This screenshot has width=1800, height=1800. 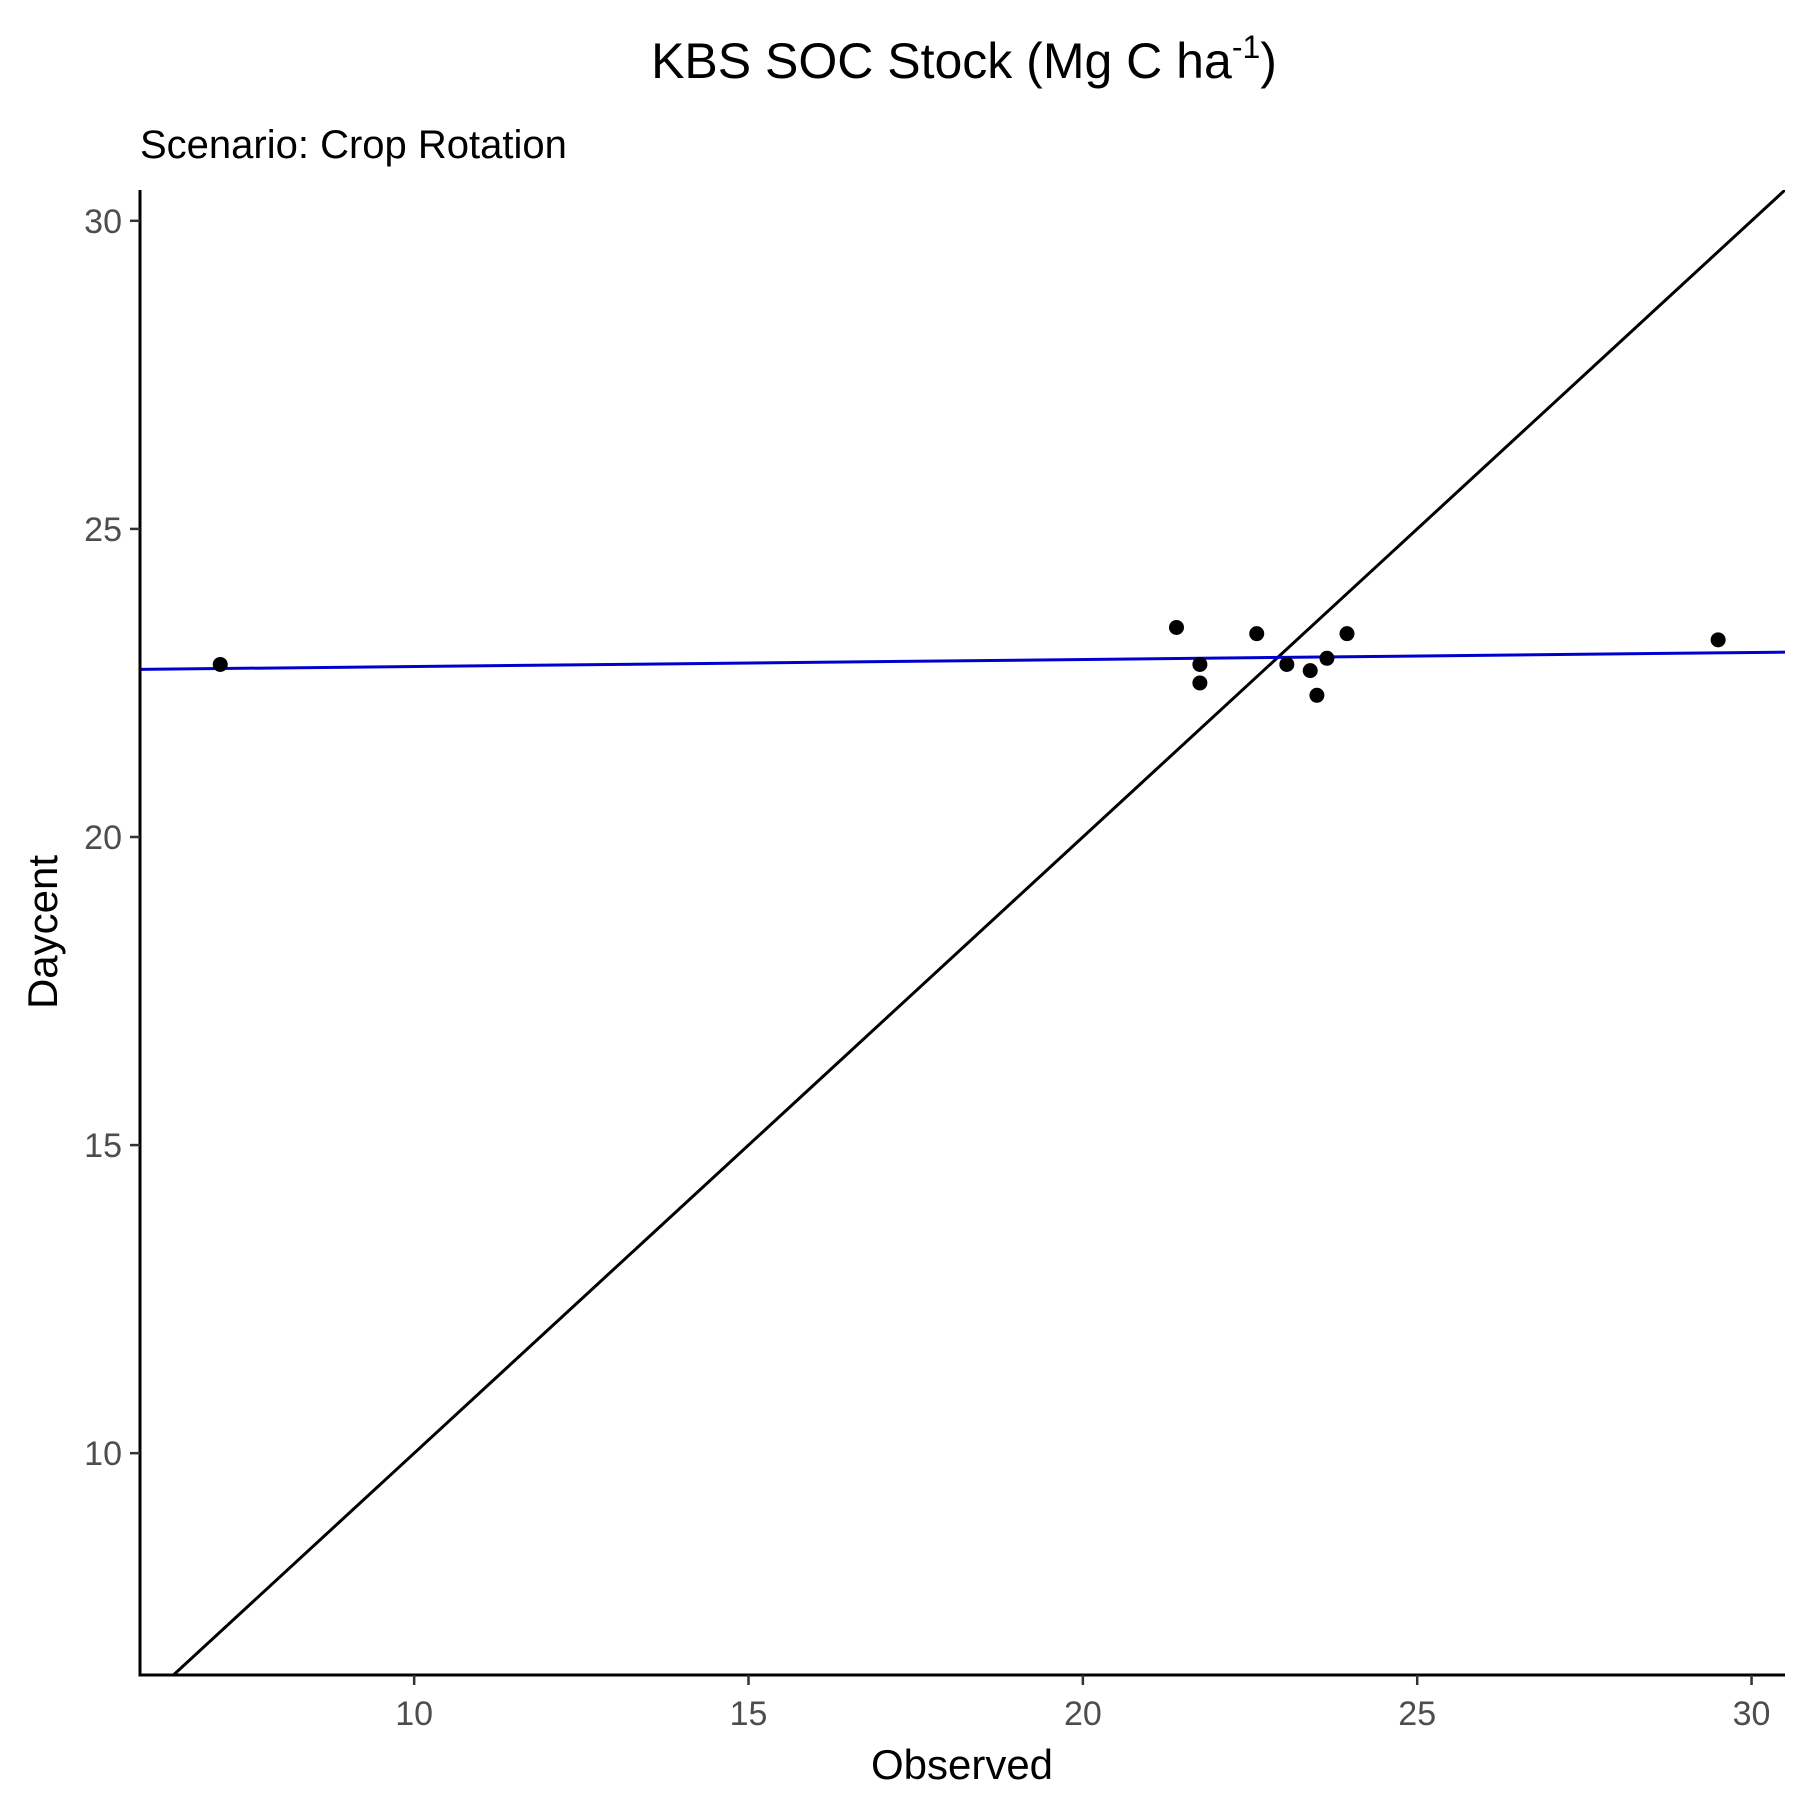 I want to click on y-tick-label: 20, so click(x=103, y=838).